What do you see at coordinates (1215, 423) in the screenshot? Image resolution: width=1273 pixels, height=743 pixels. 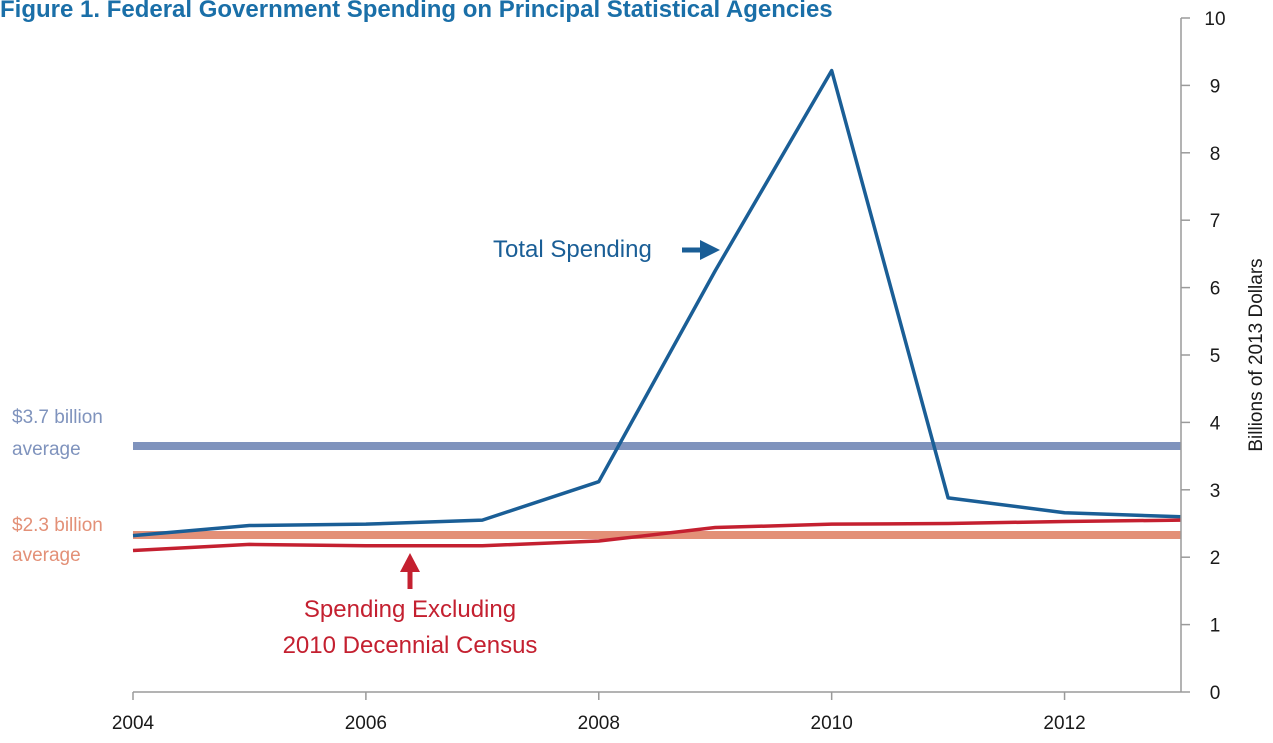 I see `y-tick-label: 4` at bounding box center [1215, 423].